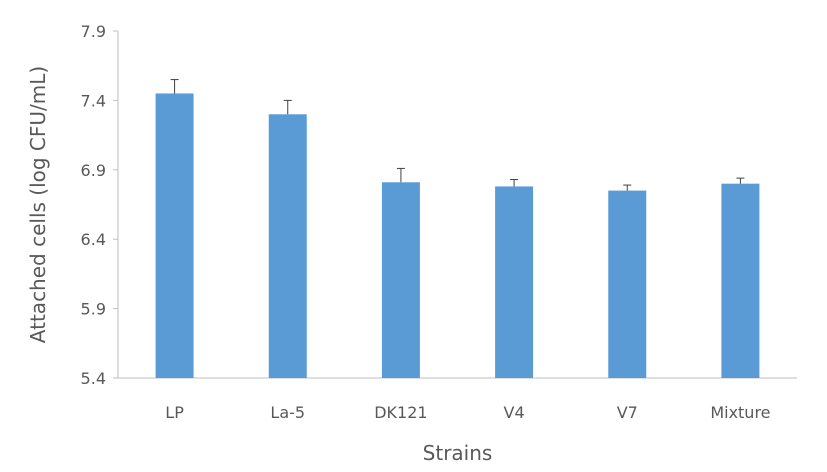 The width and height of the screenshot is (827, 472). What do you see at coordinates (38, 204) in the screenshot?
I see `y-axis-title: Attached cells (log CFU/mL)` at bounding box center [38, 204].